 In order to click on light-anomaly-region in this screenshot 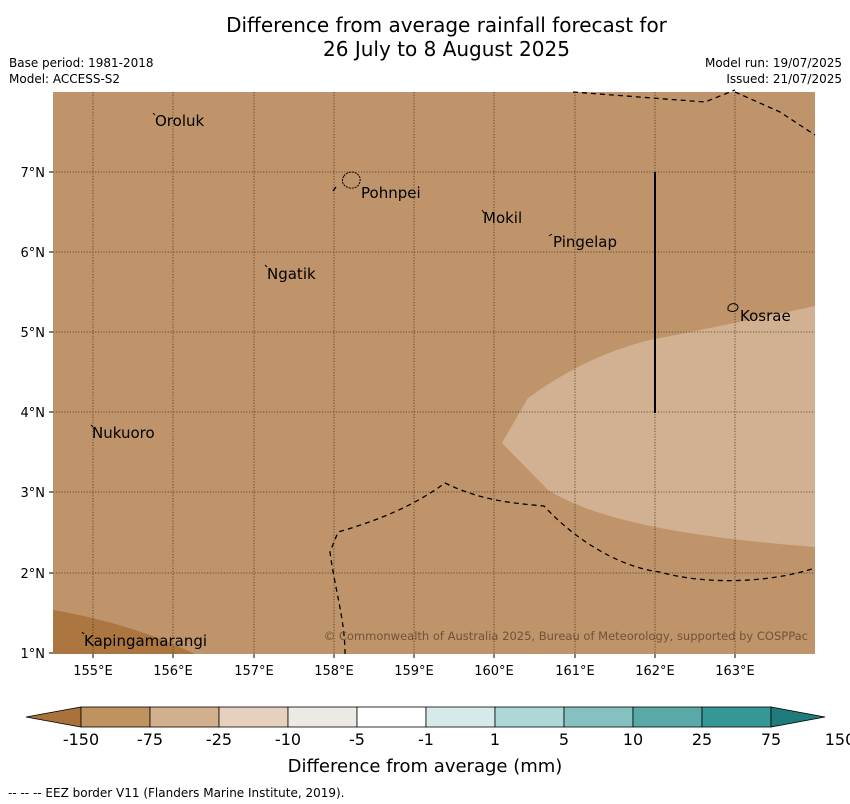, I will do `click(658, 426)`.